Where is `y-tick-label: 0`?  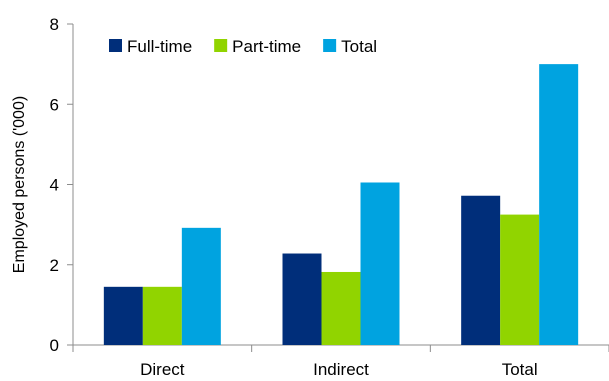 y-tick-label: 0 is located at coordinates (54, 345).